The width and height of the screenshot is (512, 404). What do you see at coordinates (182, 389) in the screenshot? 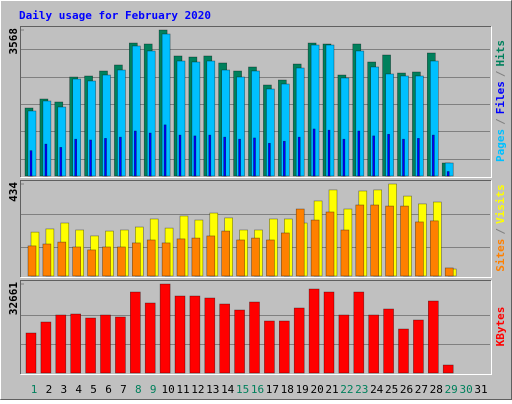
I see `x-tick-label: 11` at bounding box center [182, 389].